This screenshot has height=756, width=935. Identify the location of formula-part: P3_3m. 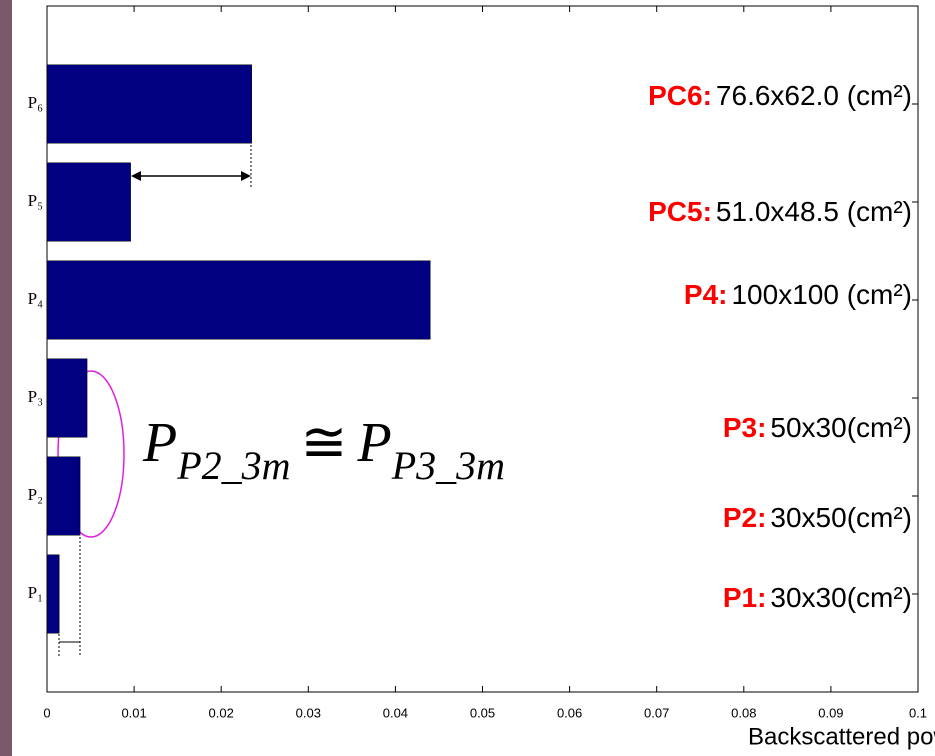
(448, 465).